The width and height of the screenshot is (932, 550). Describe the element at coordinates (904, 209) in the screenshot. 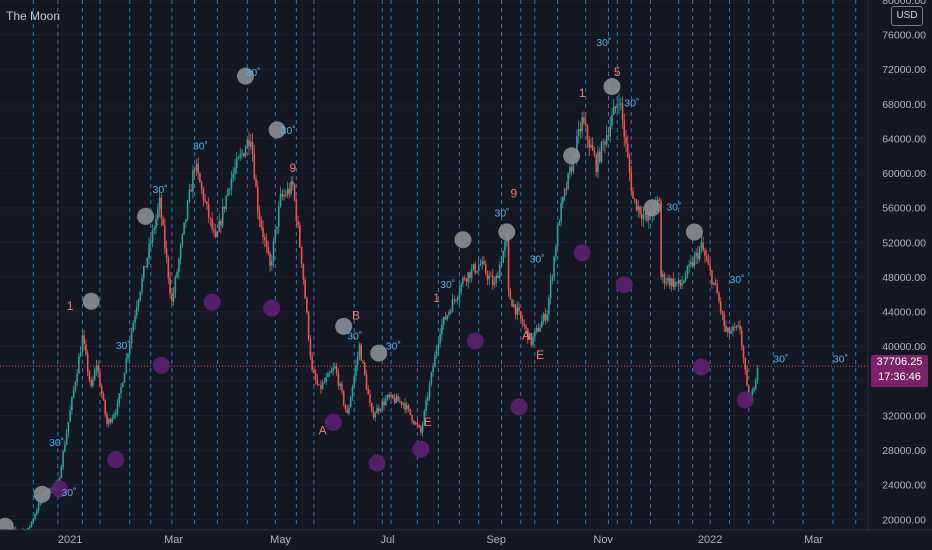

I see `price-axis-tick: 56000.00` at that location.